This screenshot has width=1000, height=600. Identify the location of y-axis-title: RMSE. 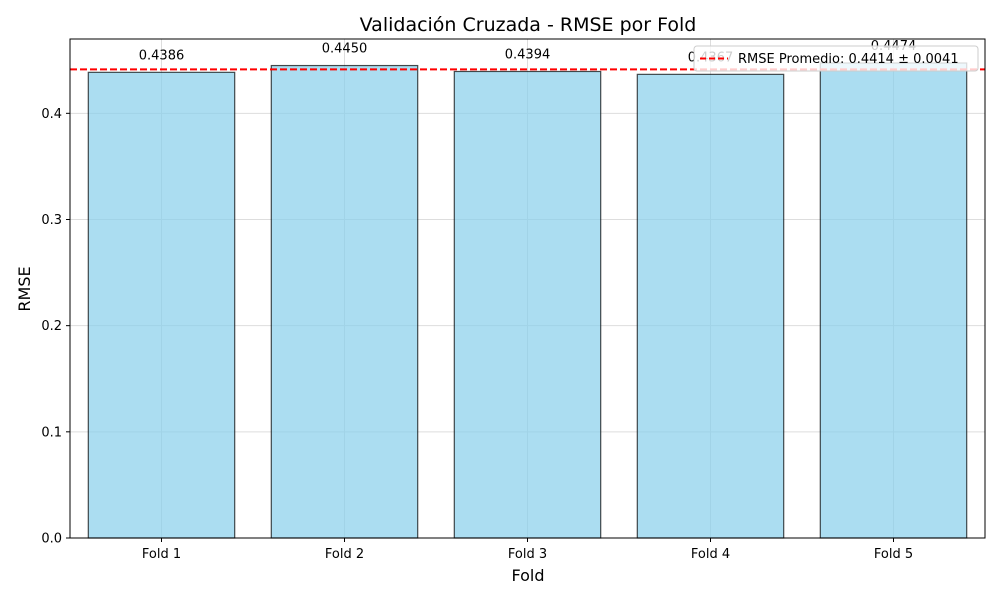
(24, 288).